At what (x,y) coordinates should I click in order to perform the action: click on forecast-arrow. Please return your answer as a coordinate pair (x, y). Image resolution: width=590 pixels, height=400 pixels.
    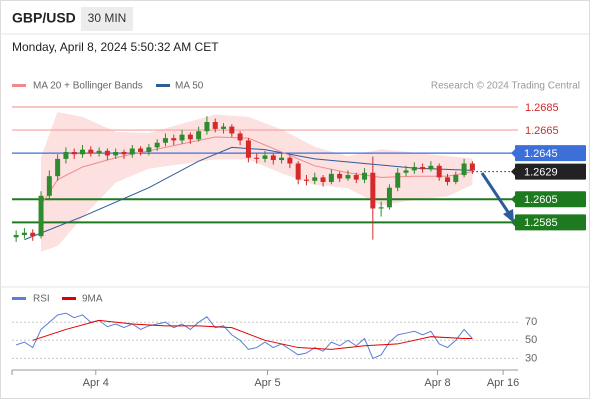
    Looking at the image, I should click on (496, 194).